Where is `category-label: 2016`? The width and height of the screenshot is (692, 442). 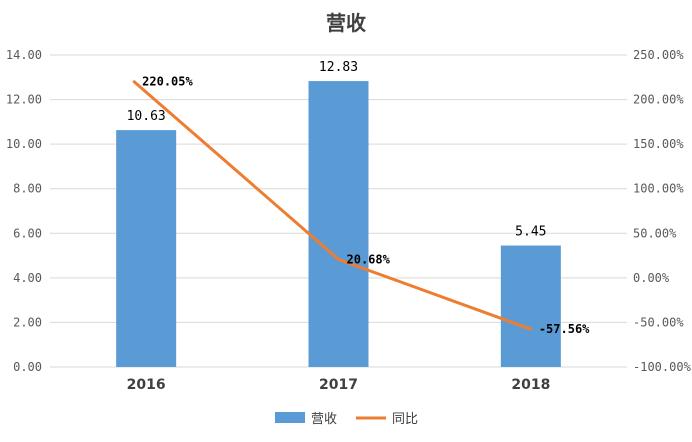
category-label: 2016 is located at coordinates (146, 385).